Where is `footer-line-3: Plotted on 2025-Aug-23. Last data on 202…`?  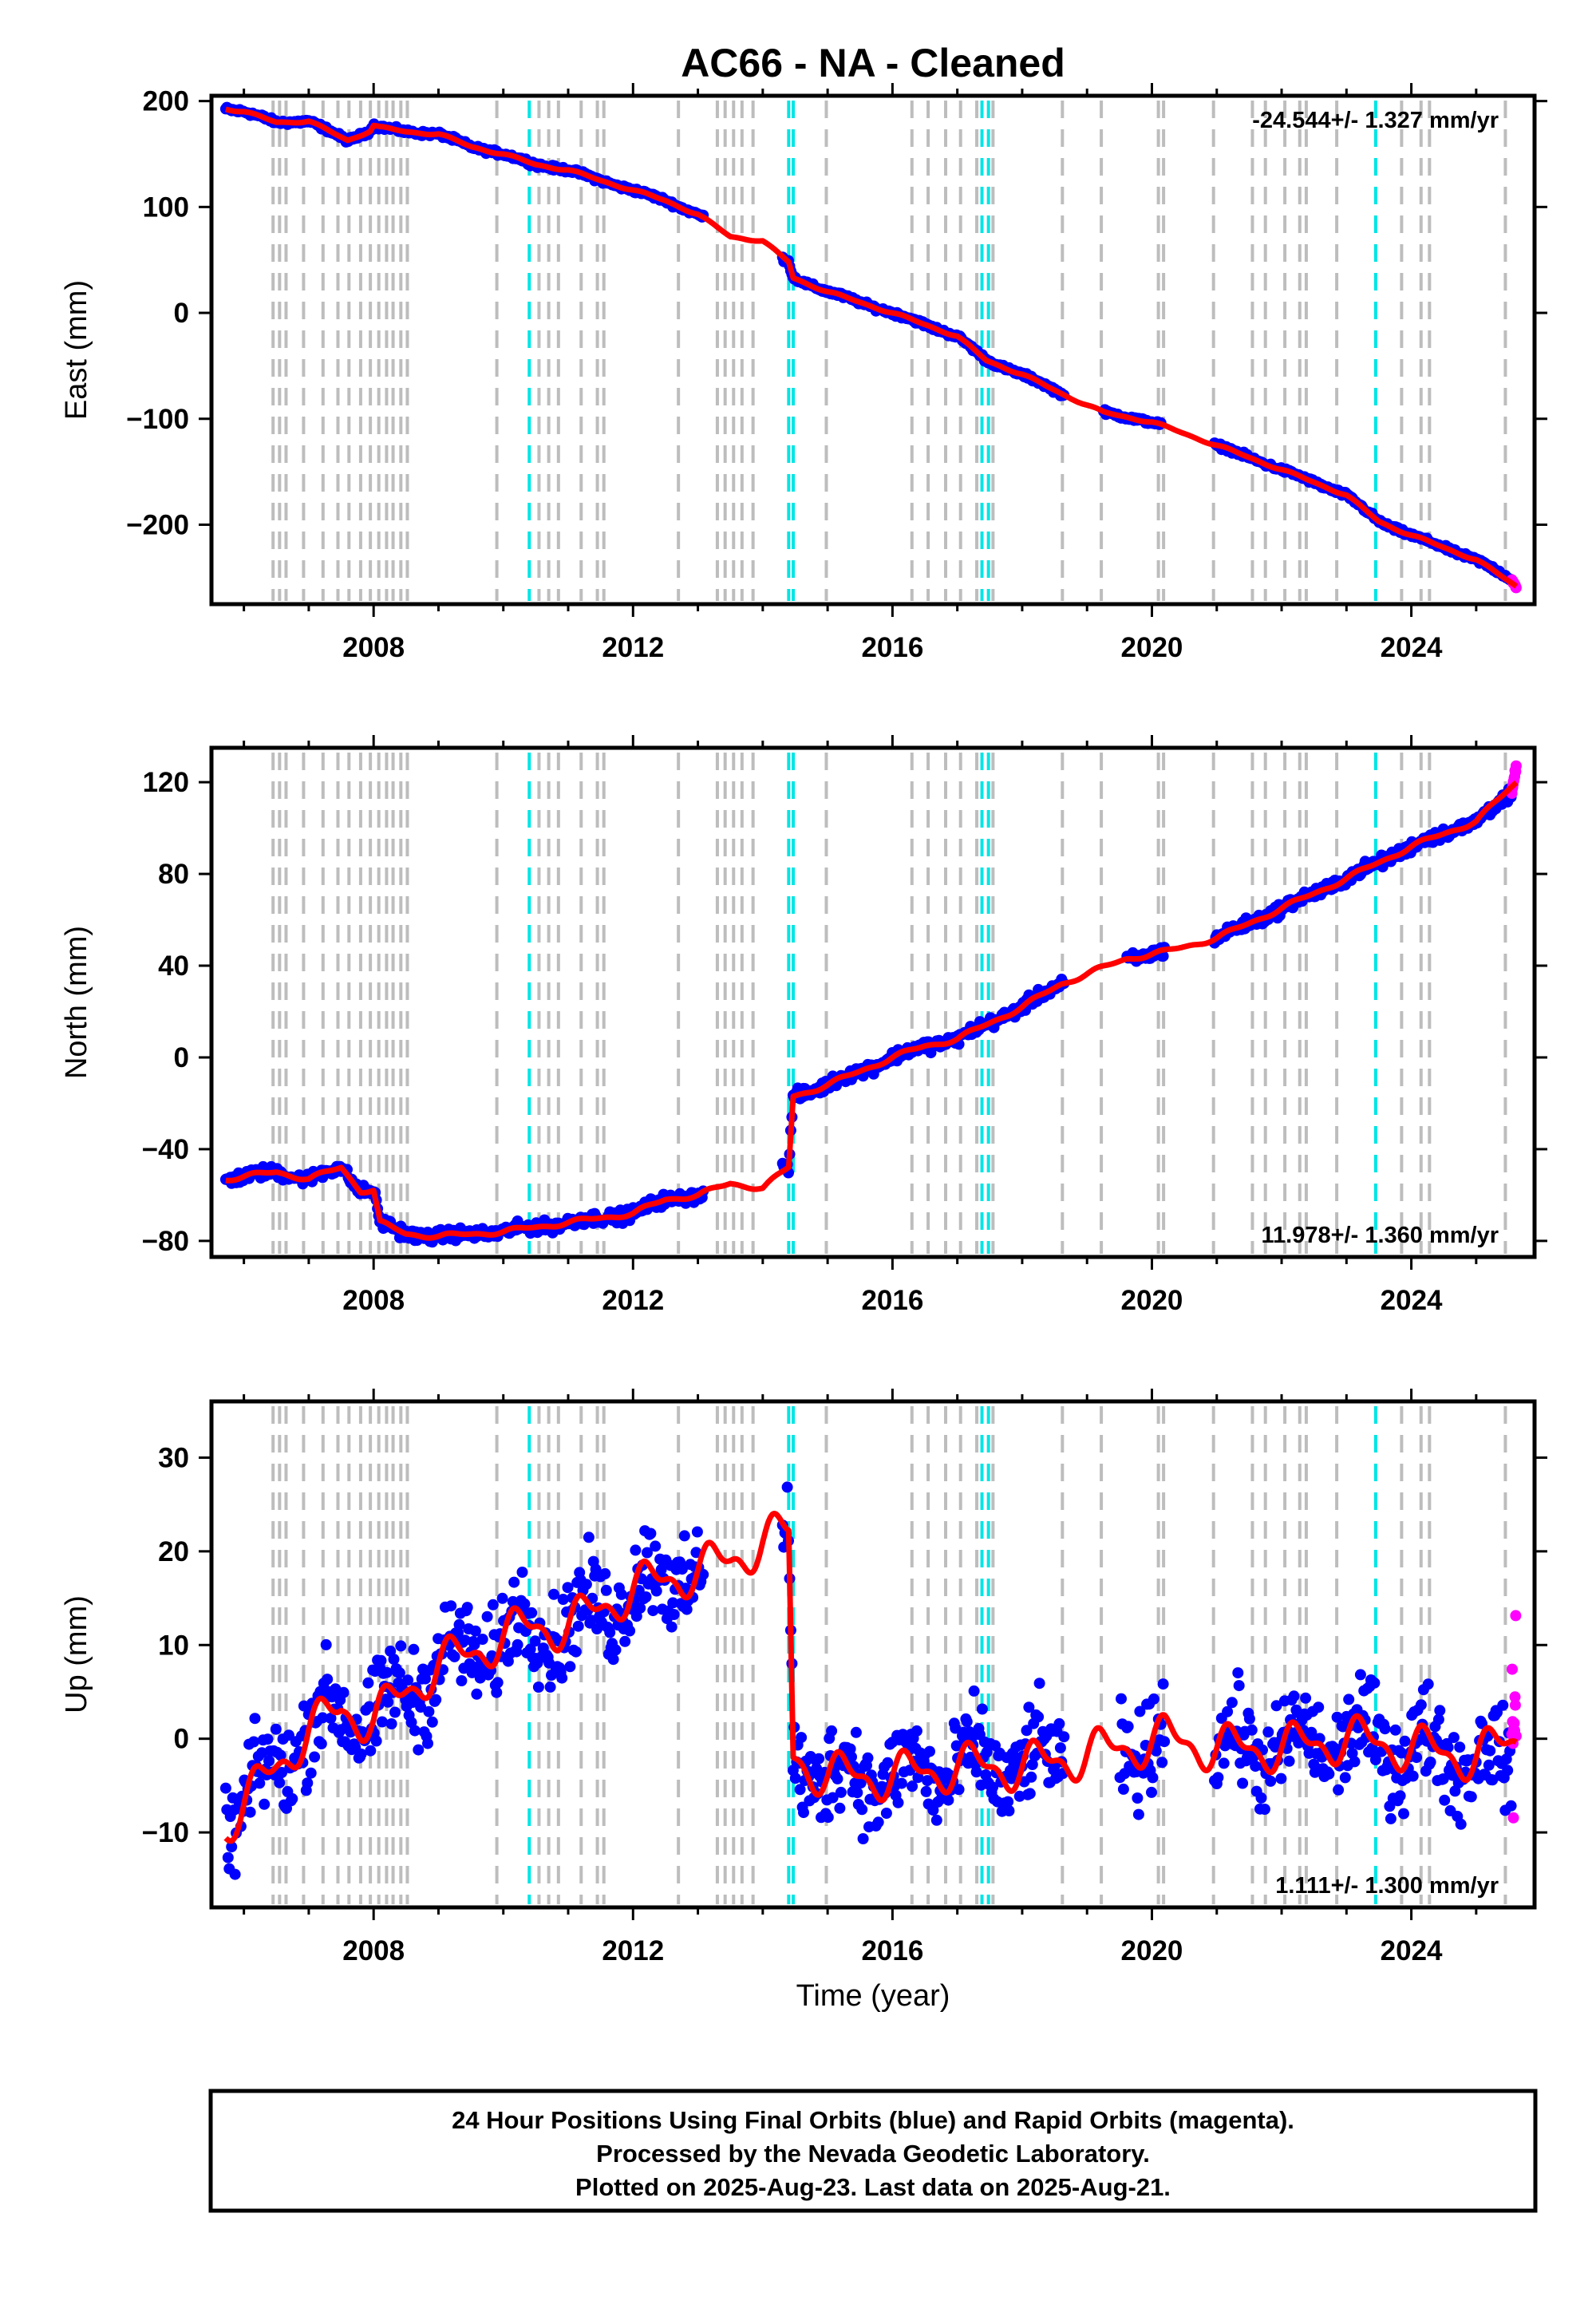 footer-line-3: Plotted on 2025-Aug-23. Last data on 202… is located at coordinates (873, 2187).